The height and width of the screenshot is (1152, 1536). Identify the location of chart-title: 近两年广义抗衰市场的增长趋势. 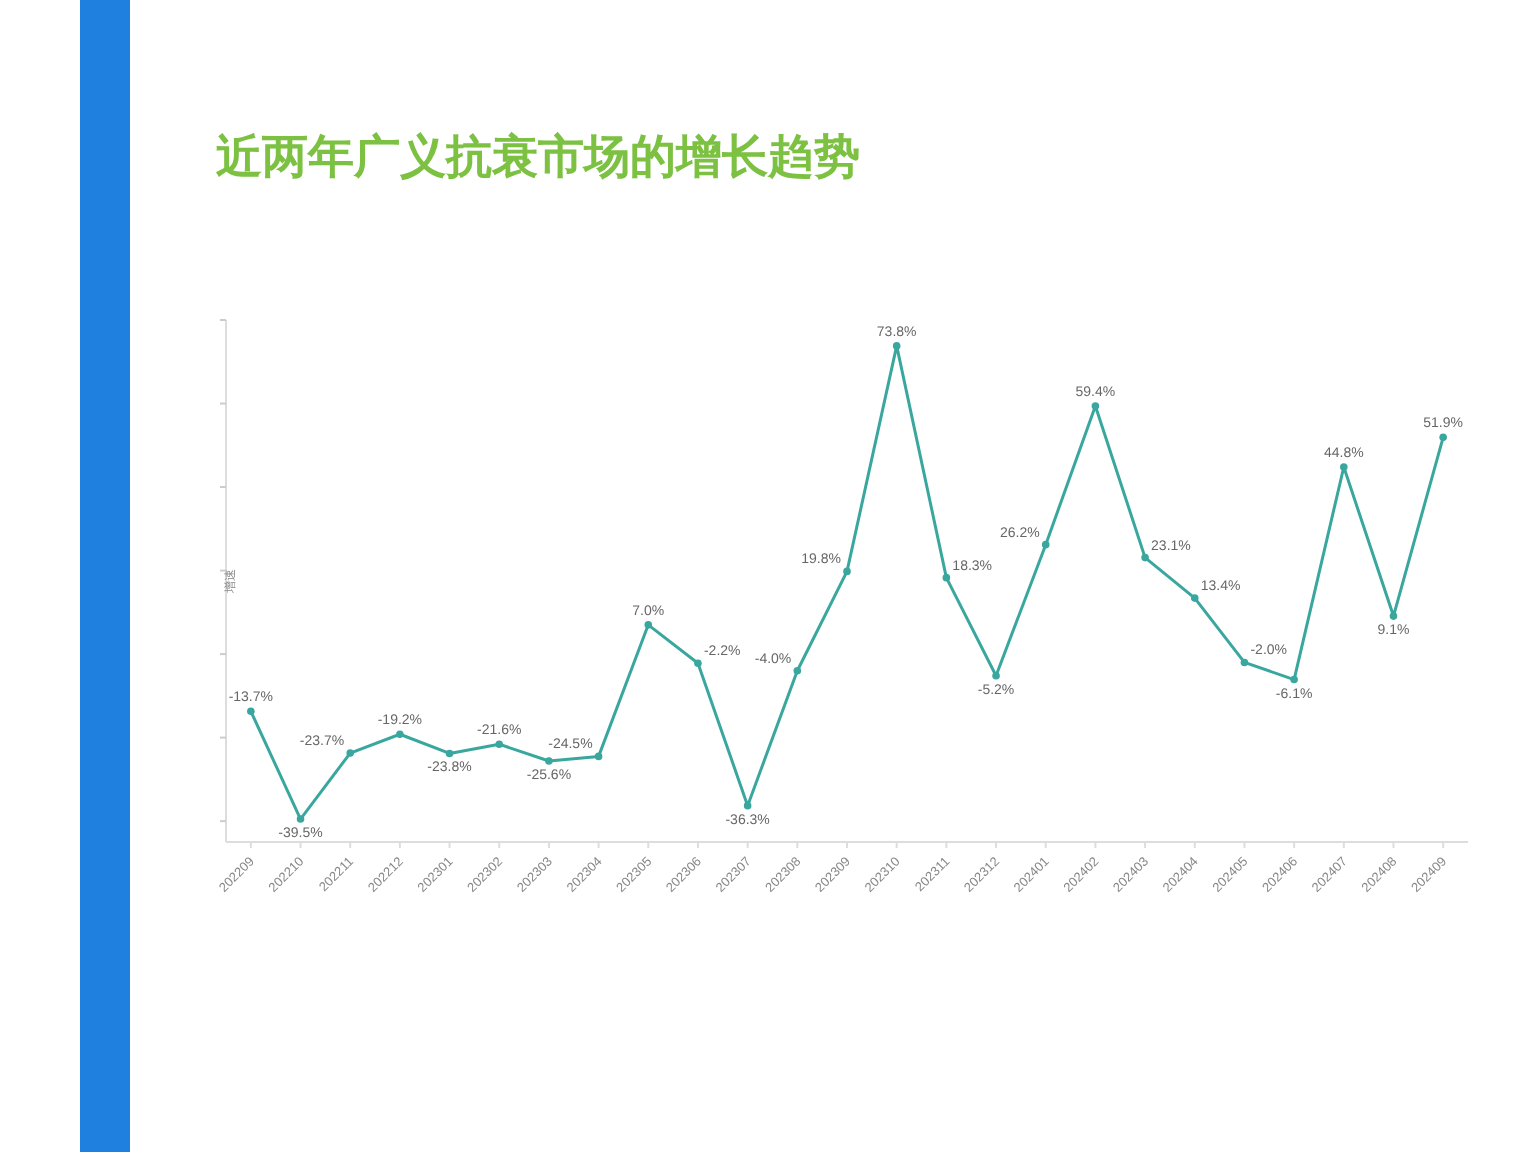
(537, 156).